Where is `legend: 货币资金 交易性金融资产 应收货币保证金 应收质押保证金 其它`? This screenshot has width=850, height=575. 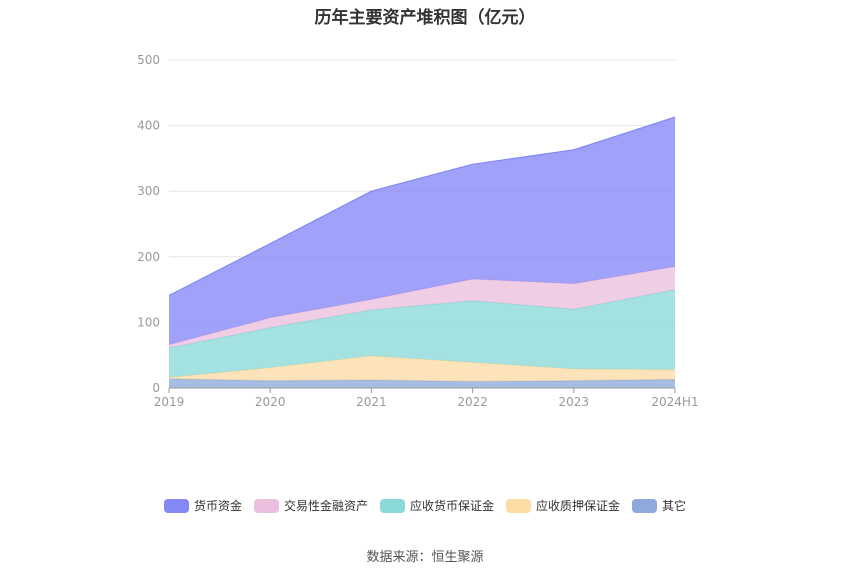
legend: 货币资金 交易性金融资产 应收货币保证金 应收质押保证金 其它 is located at coordinates (425, 505).